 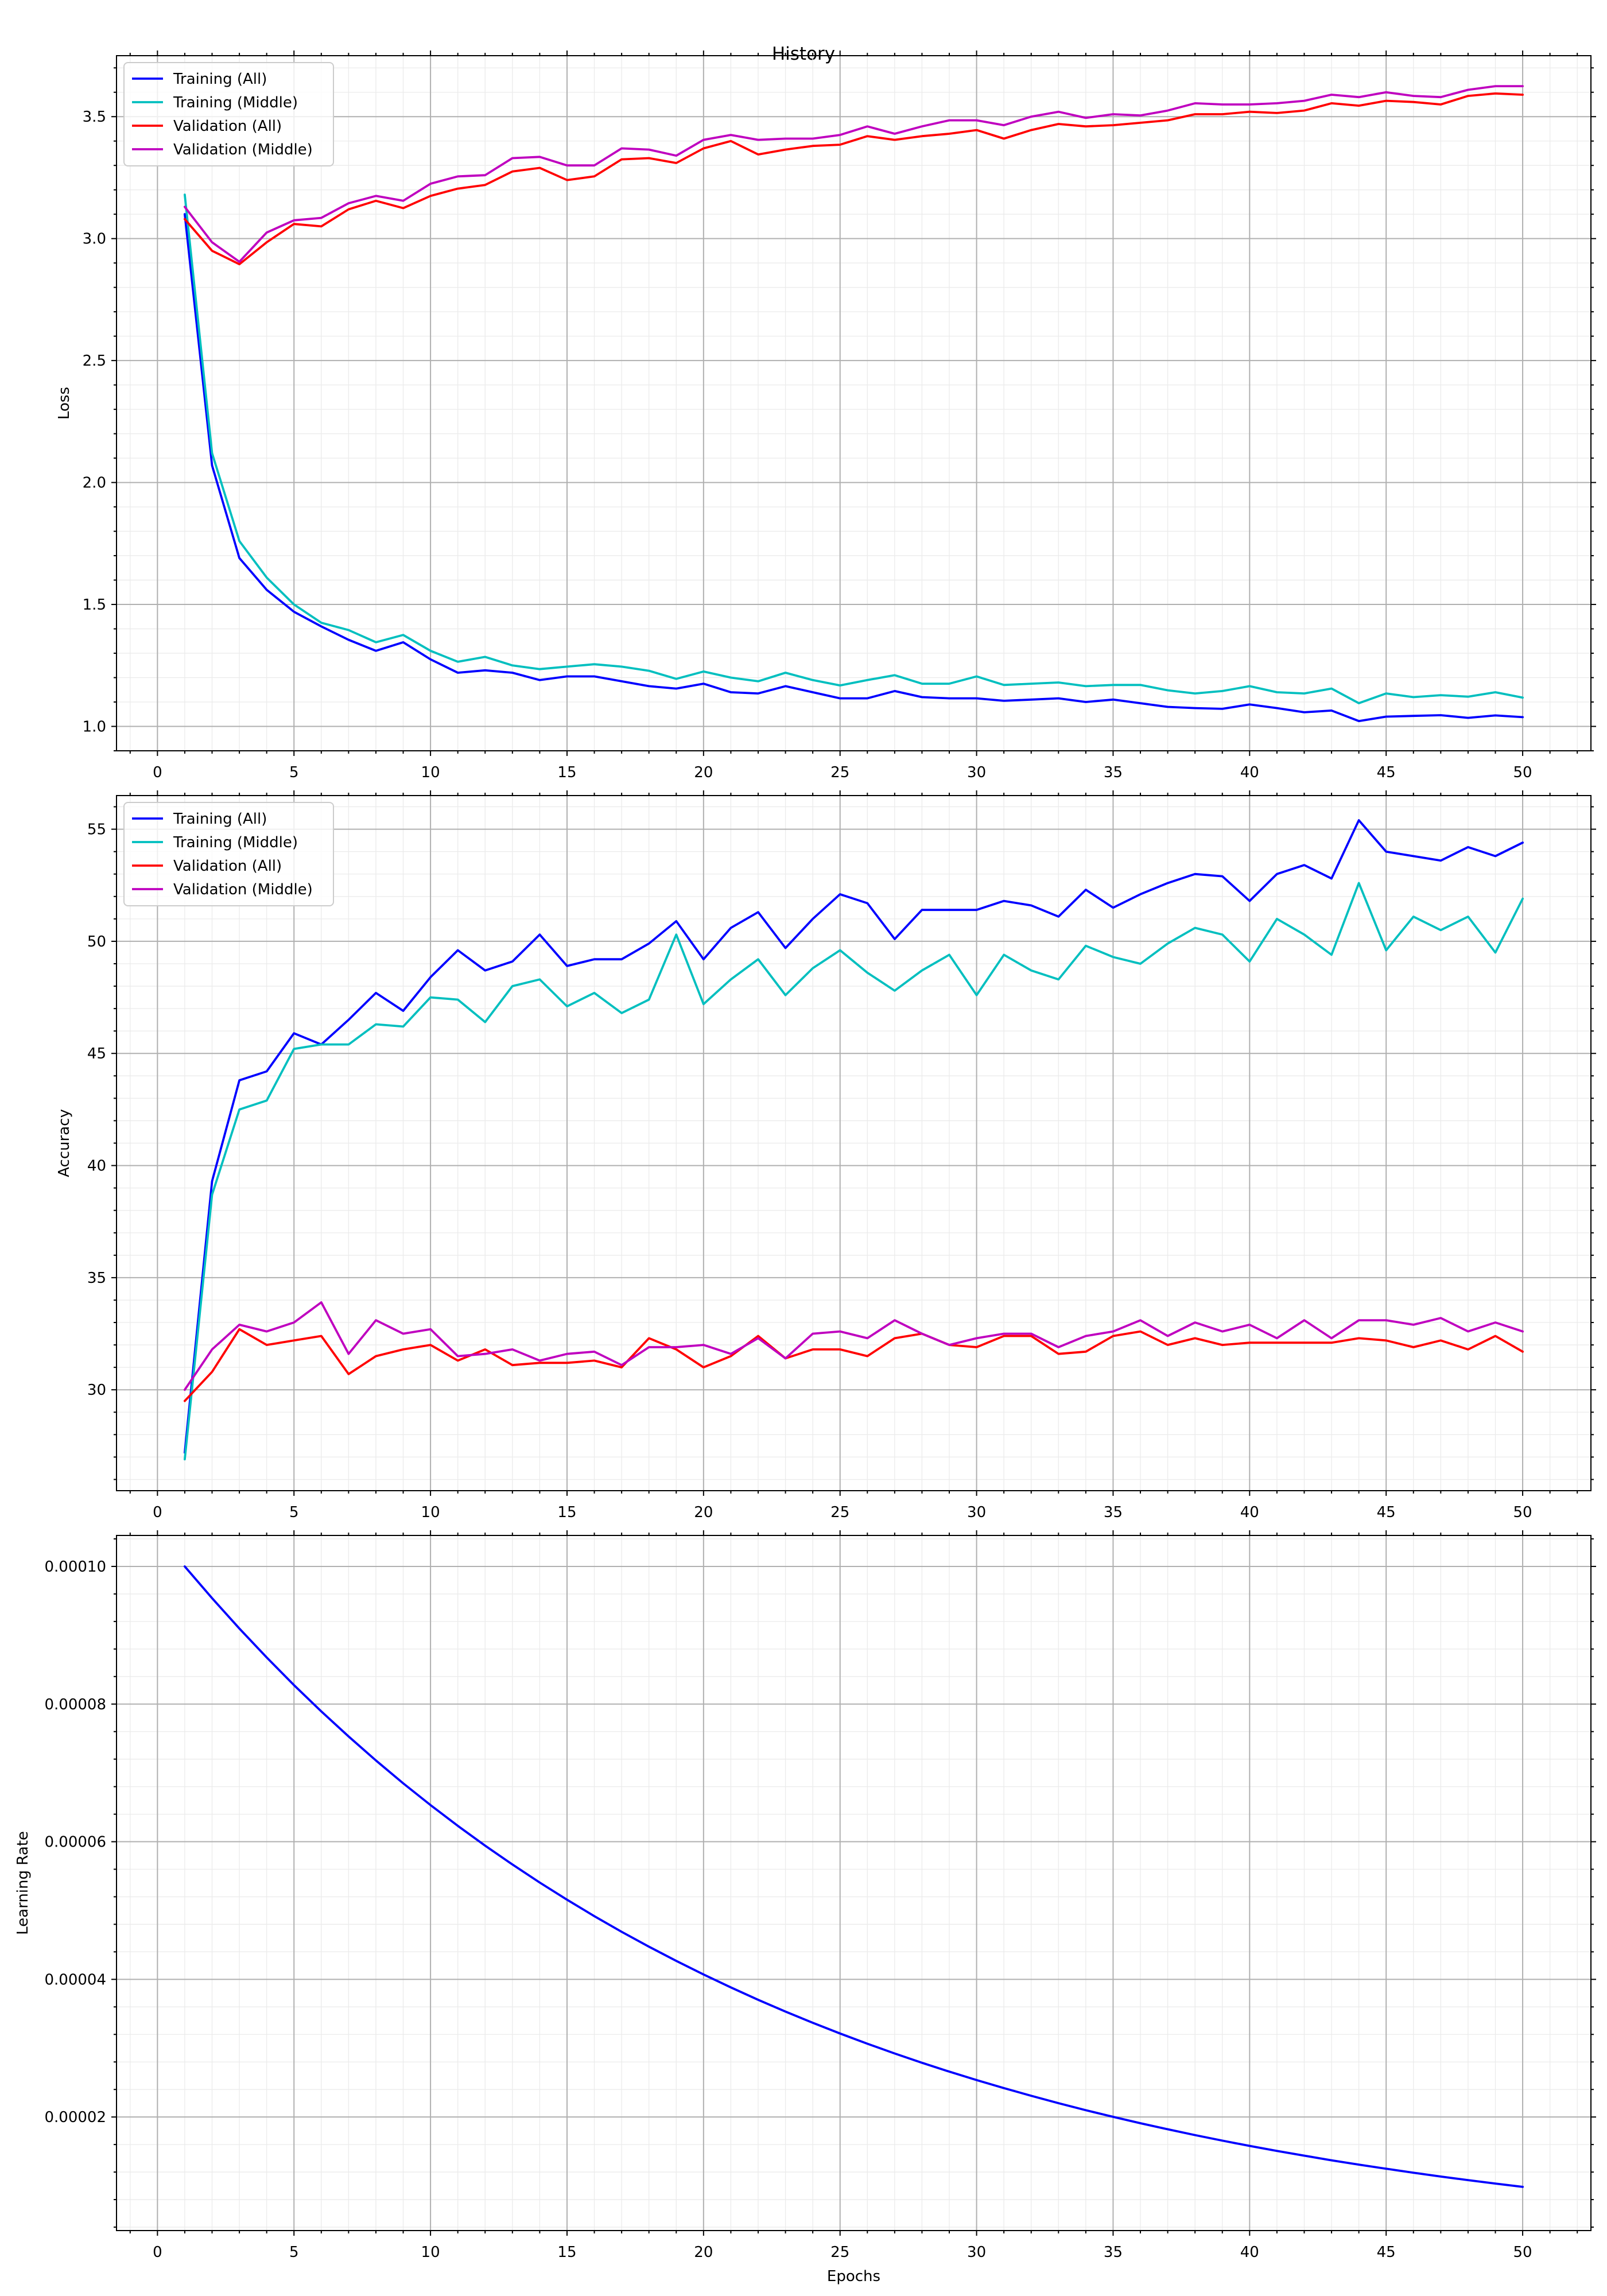 I want to click on y-axis-label: Accuracy, so click(x=64, y=1143).